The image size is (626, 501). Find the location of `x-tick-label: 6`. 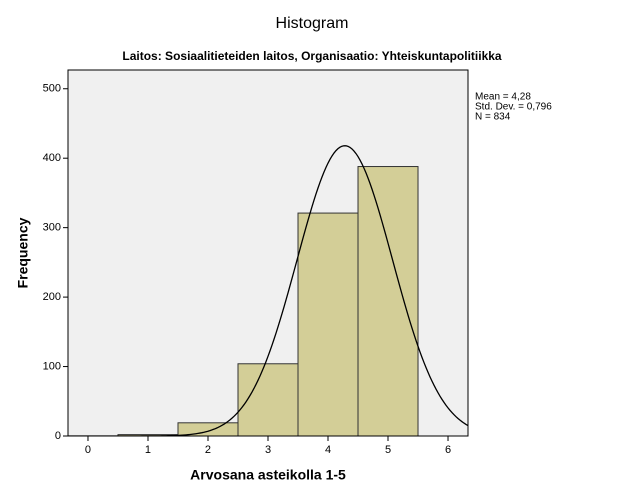

x-tick-label: 6 is located at coordinates (448, 450).